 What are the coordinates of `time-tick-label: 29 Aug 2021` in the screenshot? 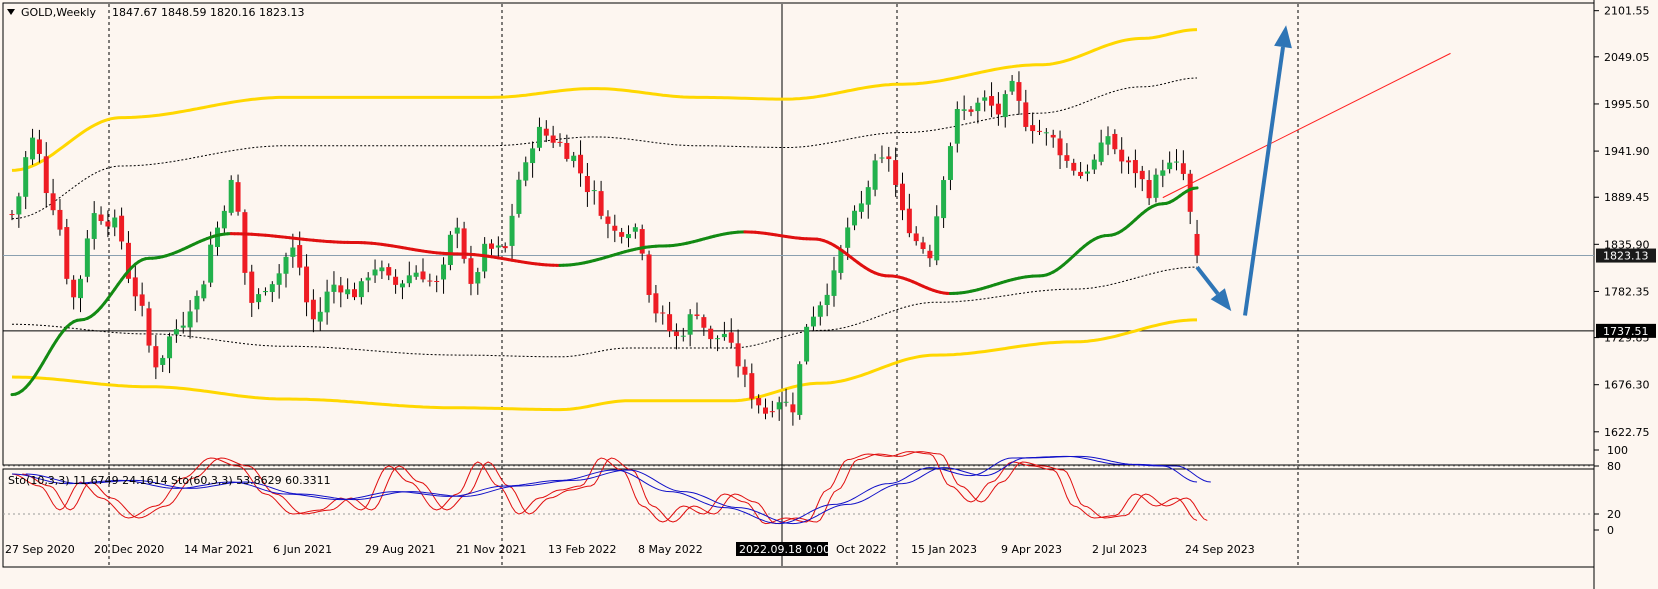 It's located at (400, 549).